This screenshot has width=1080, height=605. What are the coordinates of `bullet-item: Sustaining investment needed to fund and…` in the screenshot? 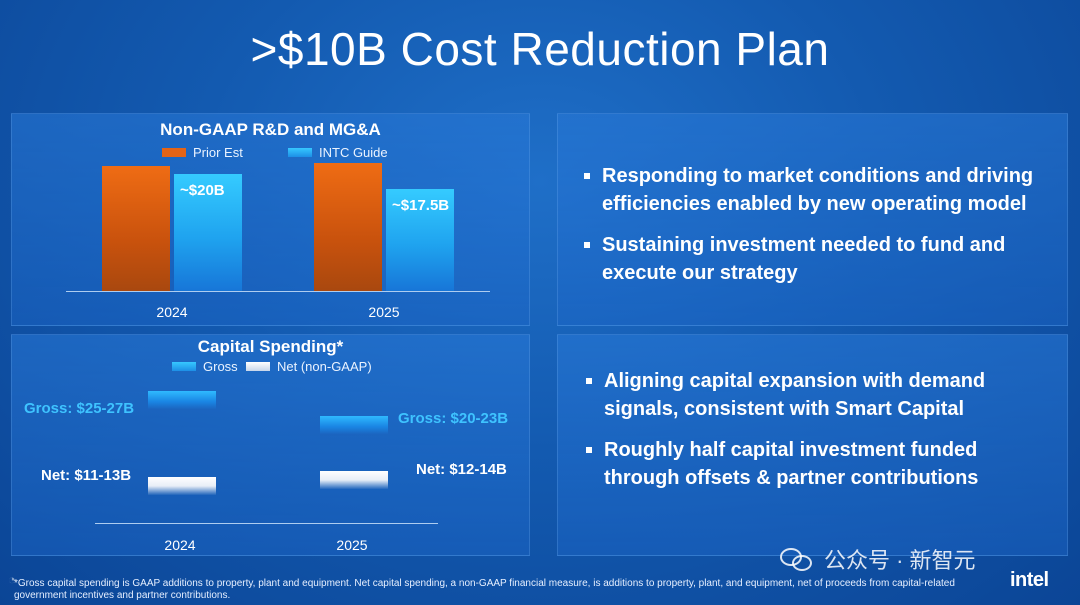 It's located at (824, 259).